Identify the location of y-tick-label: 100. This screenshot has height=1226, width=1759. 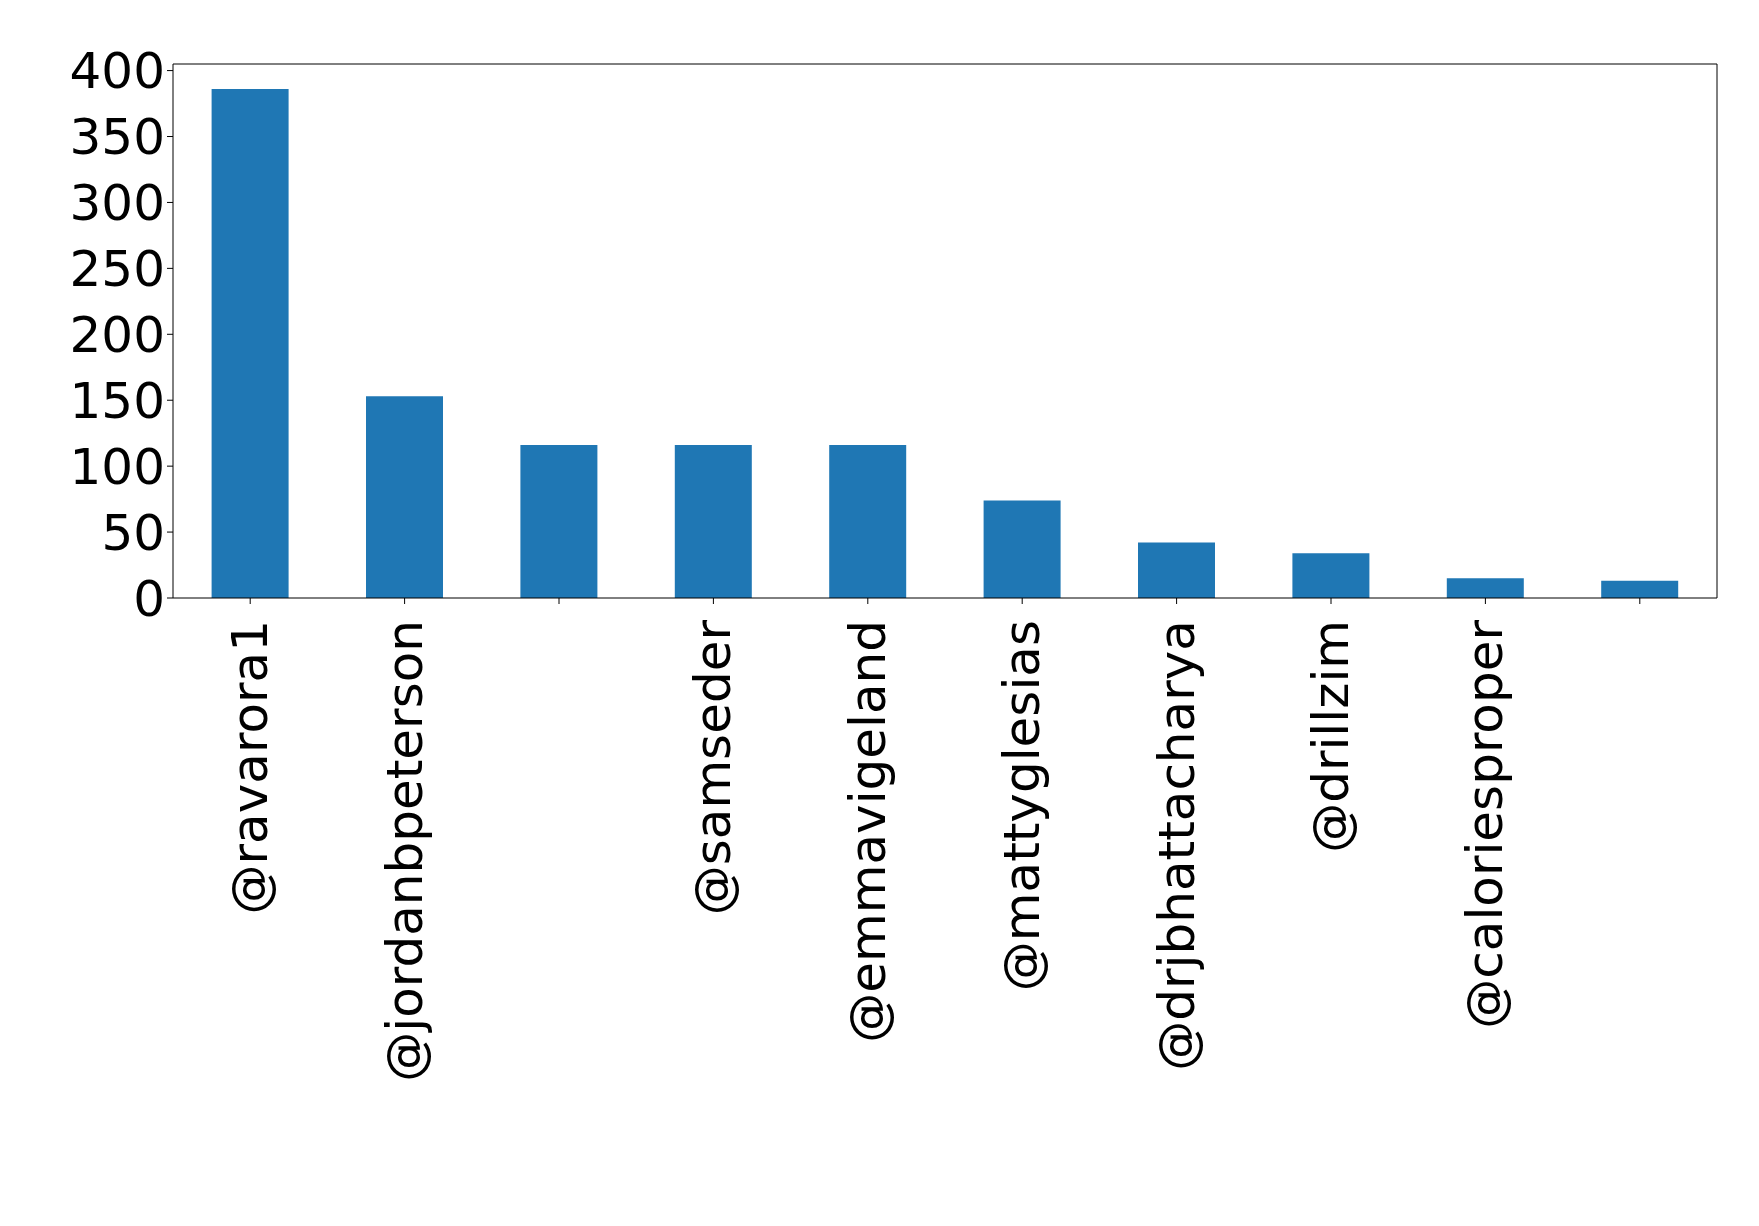
(117, 466).